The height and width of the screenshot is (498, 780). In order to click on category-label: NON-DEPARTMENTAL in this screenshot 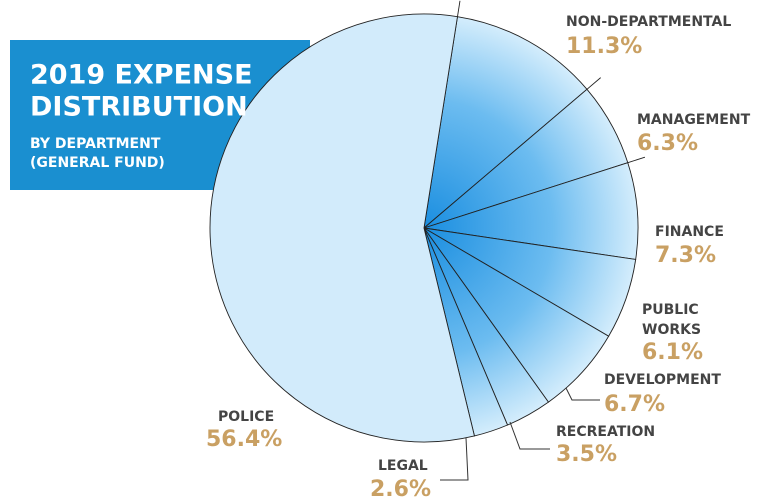, I will do `click(648, 22)`.